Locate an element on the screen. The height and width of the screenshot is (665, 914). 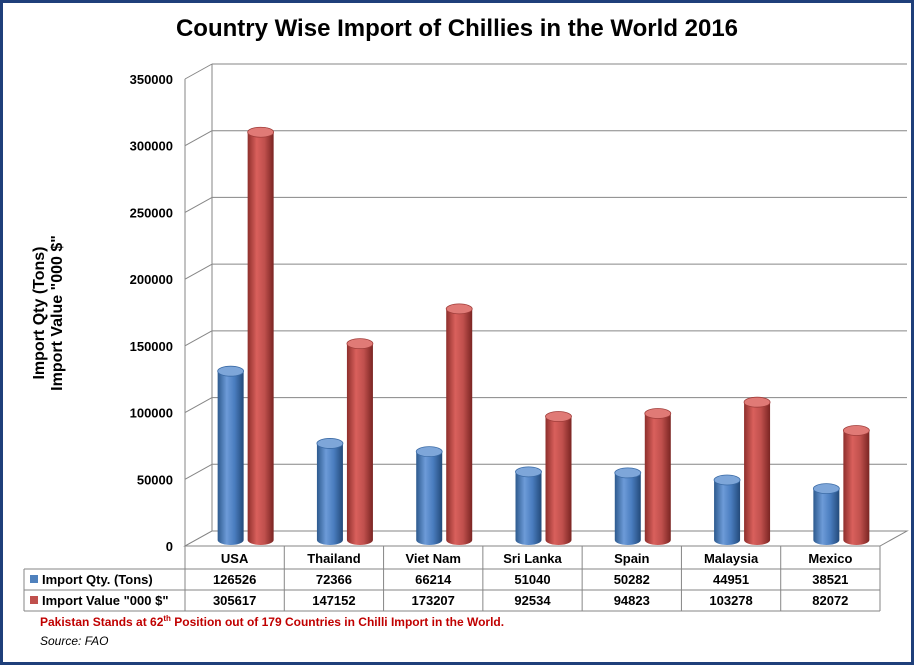
x-tick-label: Spain is located at coordinates (631, 558).